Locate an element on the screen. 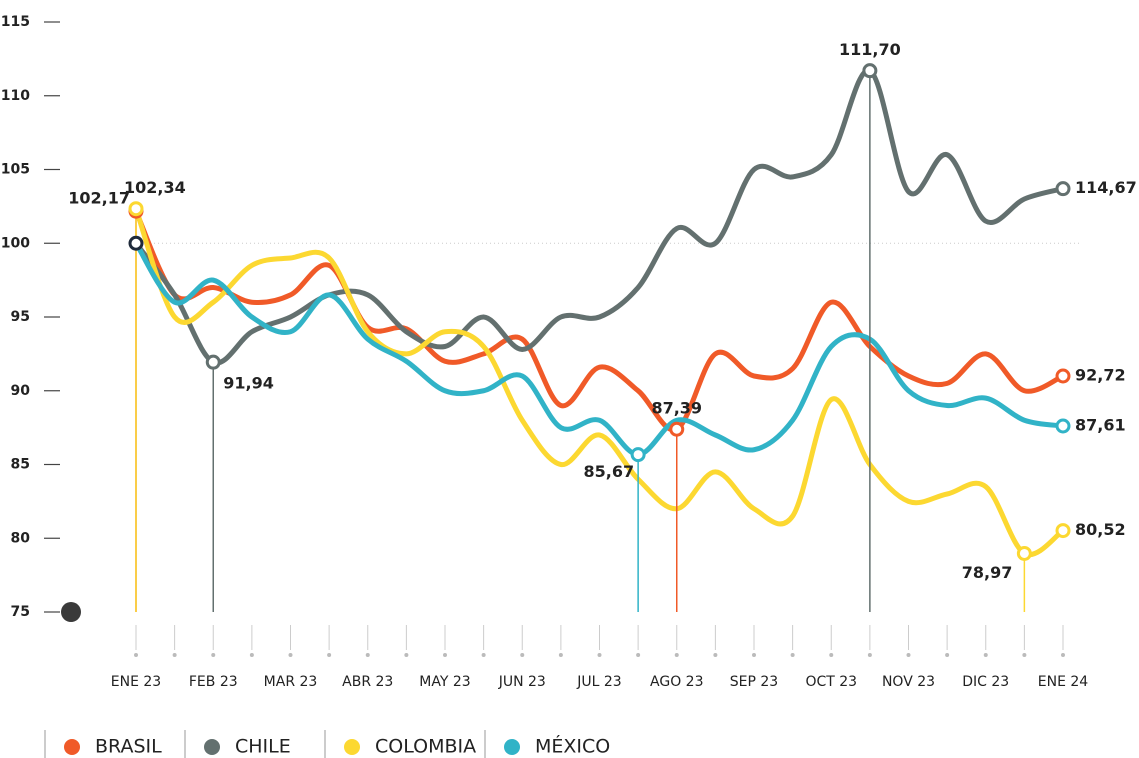 The image size is (1139, 758). x-tick-label: ENE 23 is located at coordinates (136, 682).